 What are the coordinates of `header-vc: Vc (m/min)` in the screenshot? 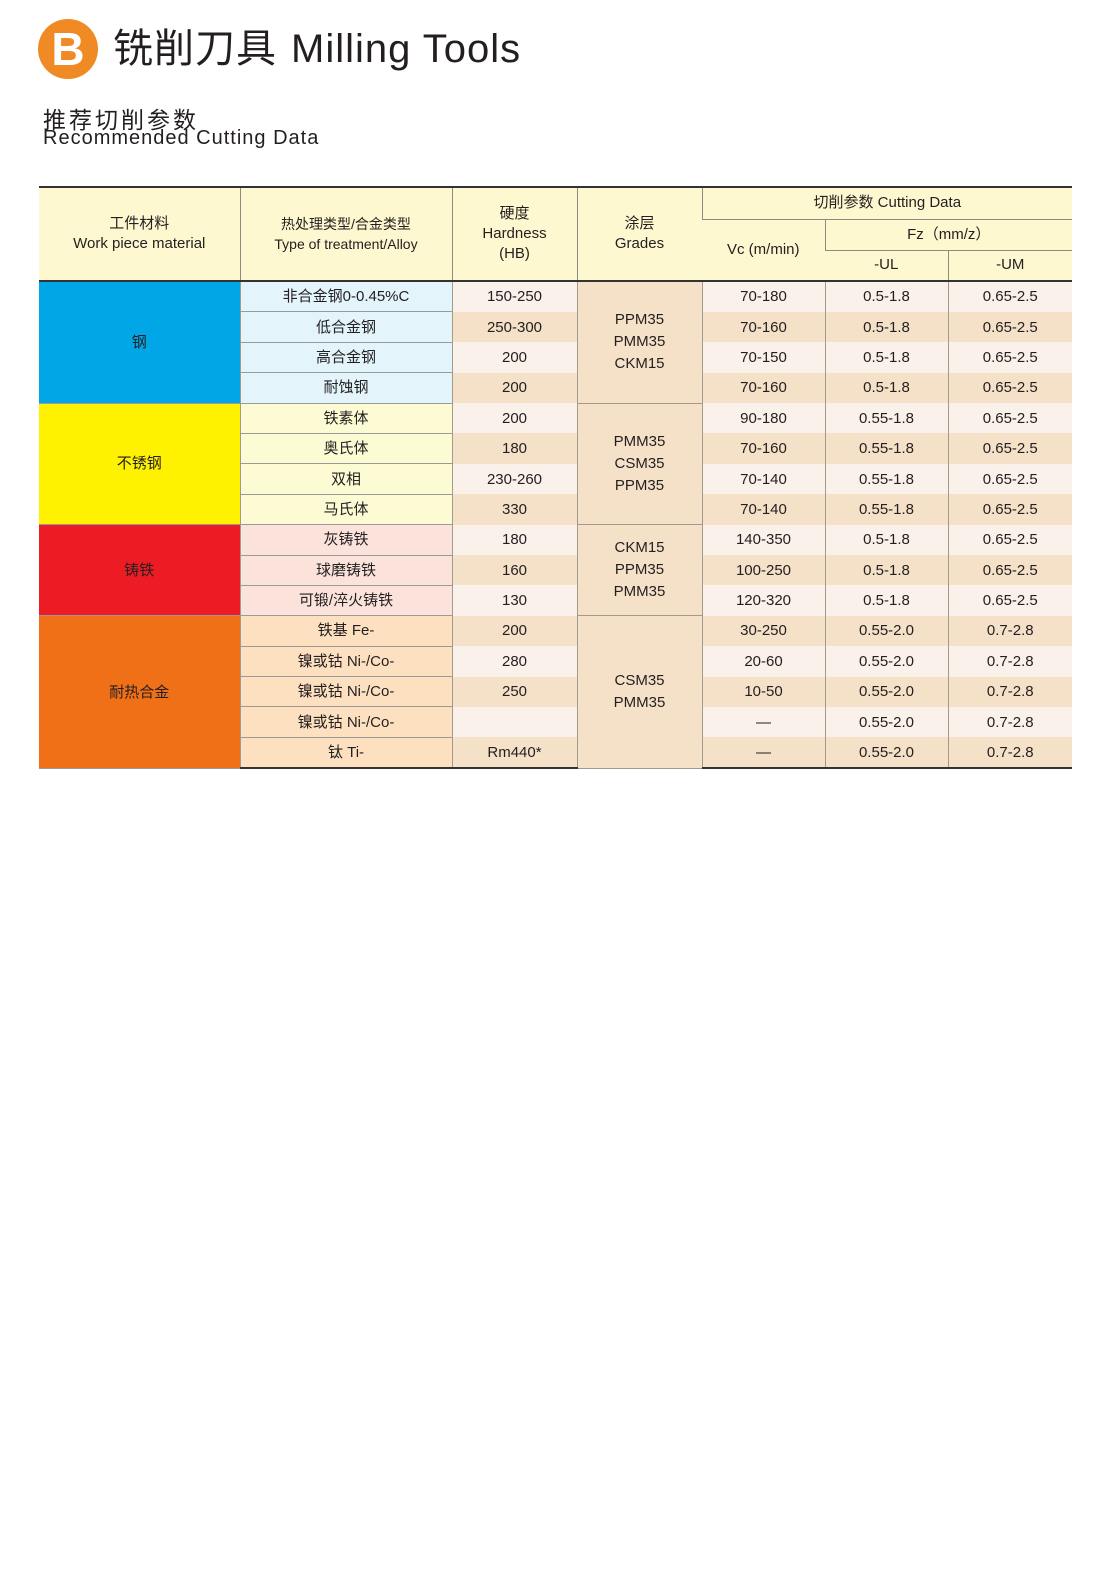 It's located at (763, 250).